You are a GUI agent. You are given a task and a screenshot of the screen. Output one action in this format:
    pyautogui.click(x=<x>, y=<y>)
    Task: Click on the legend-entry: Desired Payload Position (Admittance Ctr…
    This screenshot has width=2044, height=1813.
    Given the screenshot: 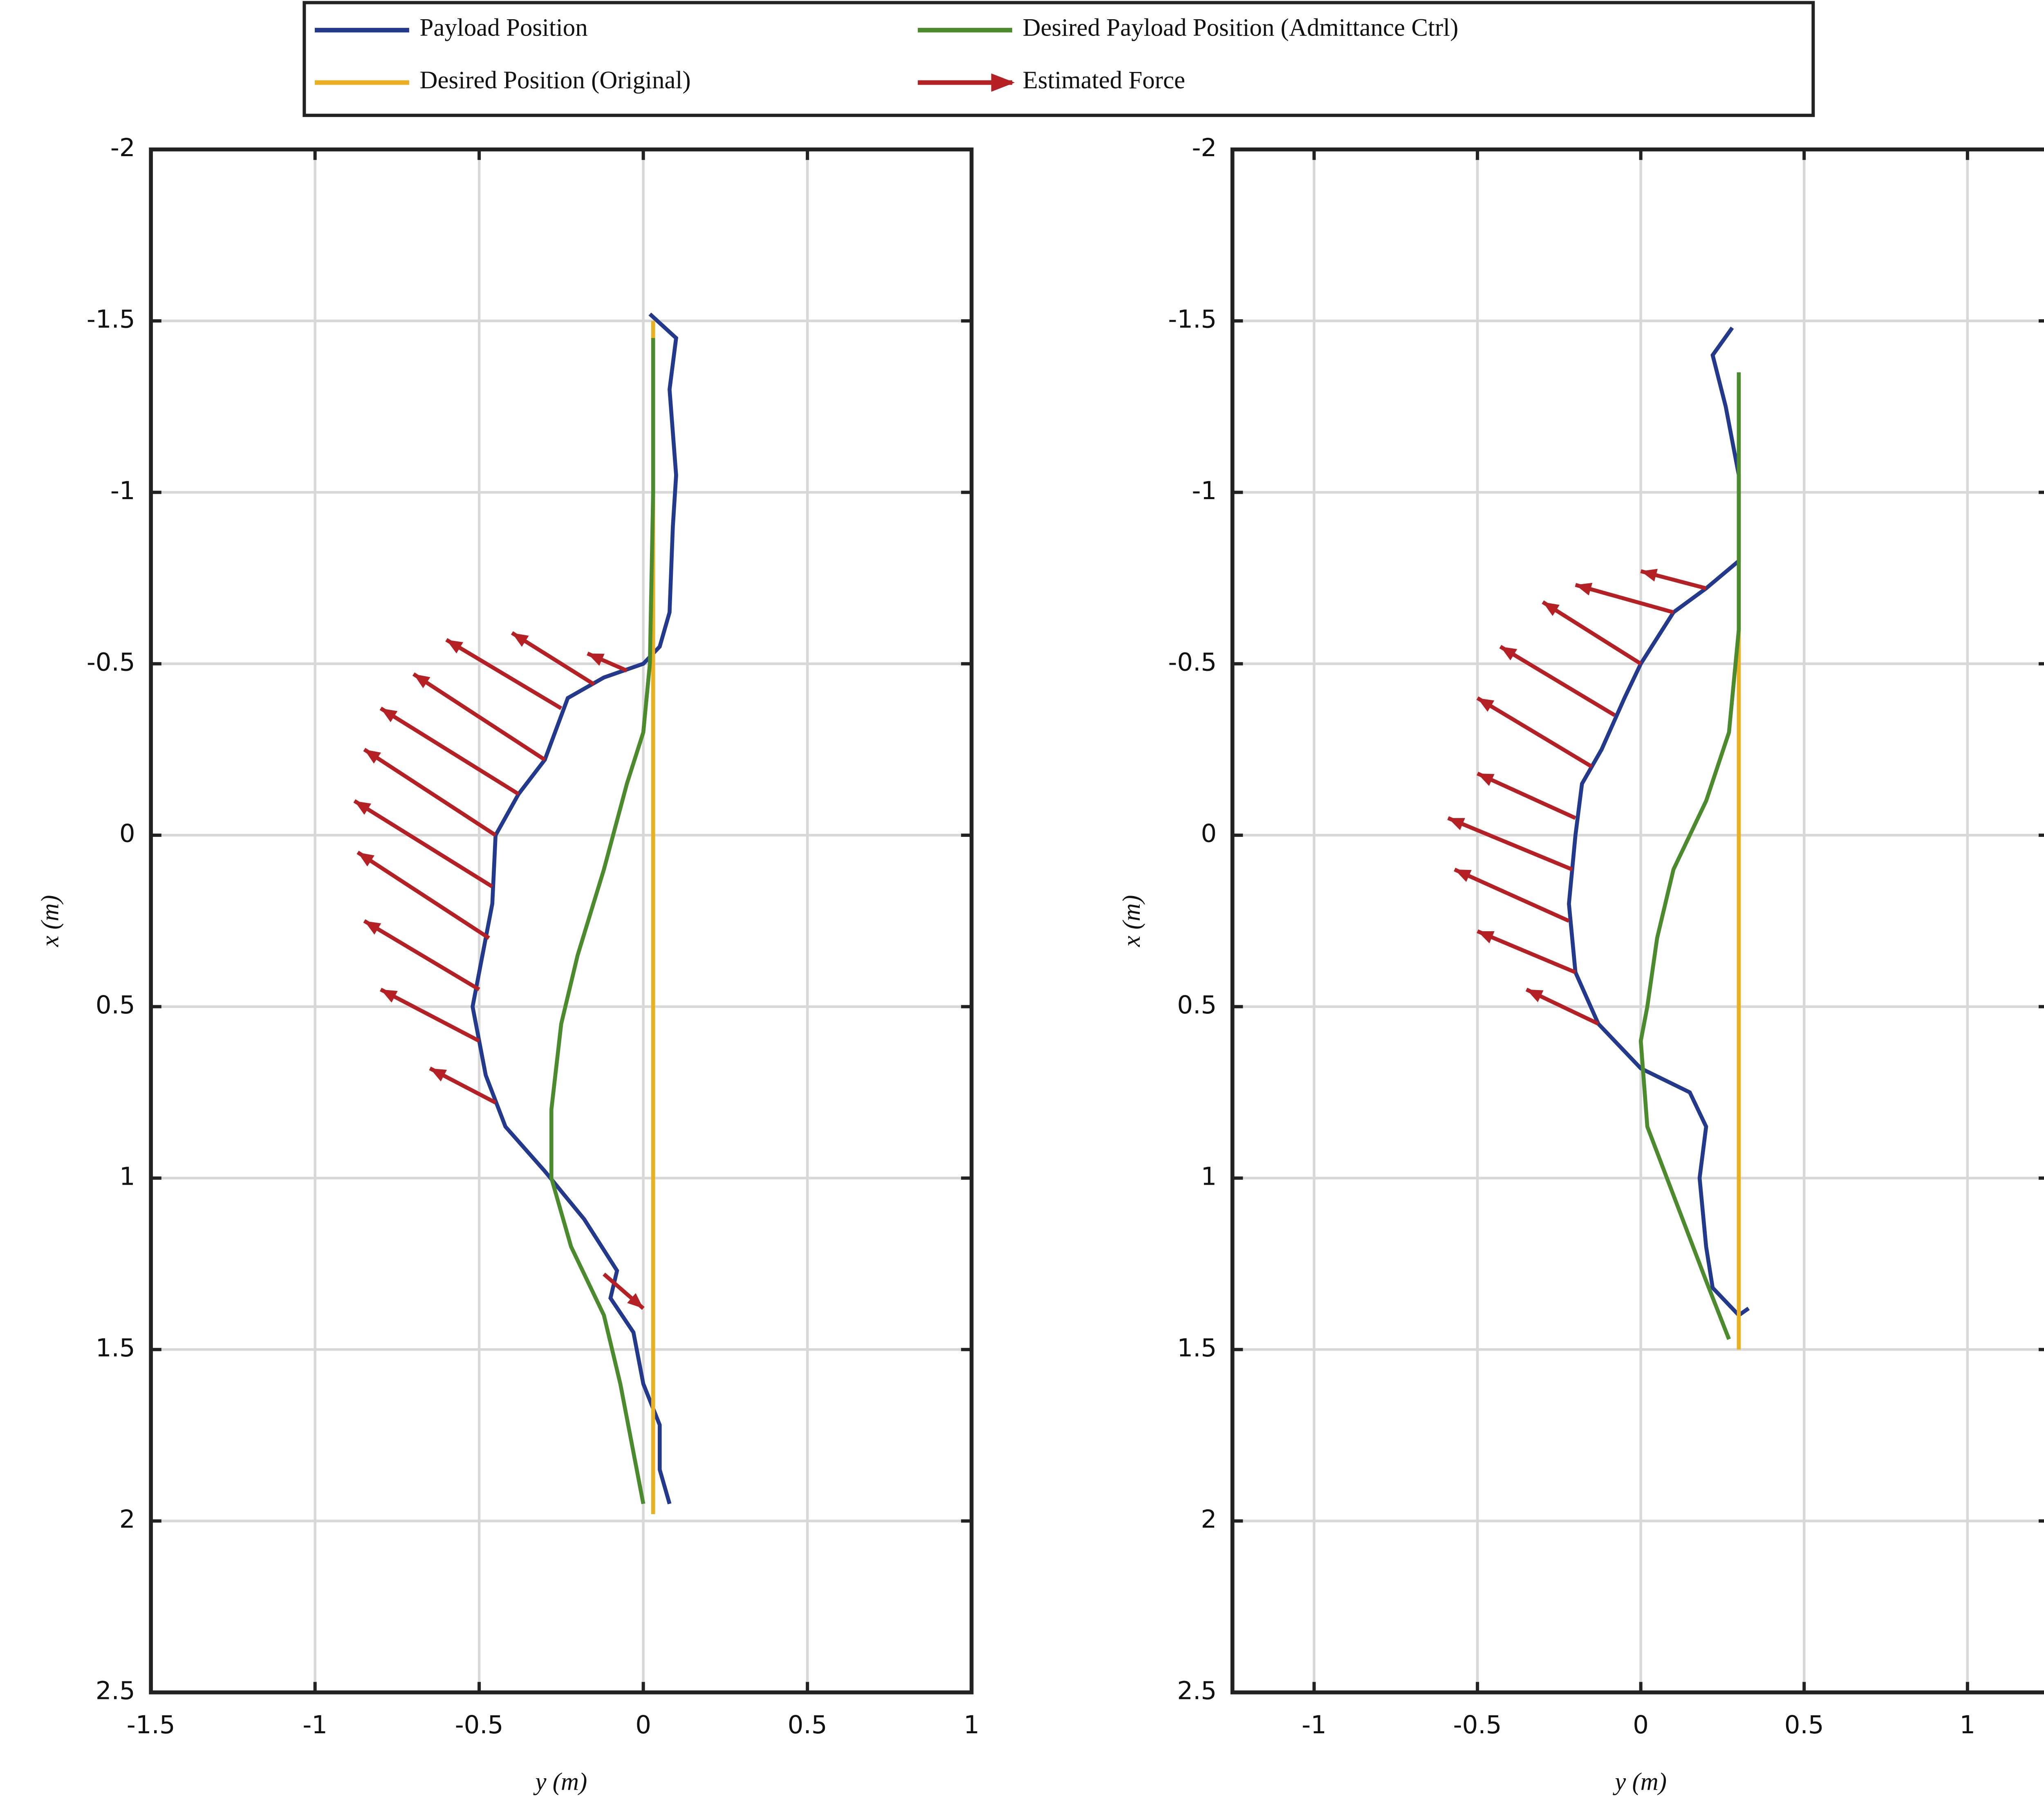 What is the action you would take?
    pyautogui.click(x=1188, y=28)
    